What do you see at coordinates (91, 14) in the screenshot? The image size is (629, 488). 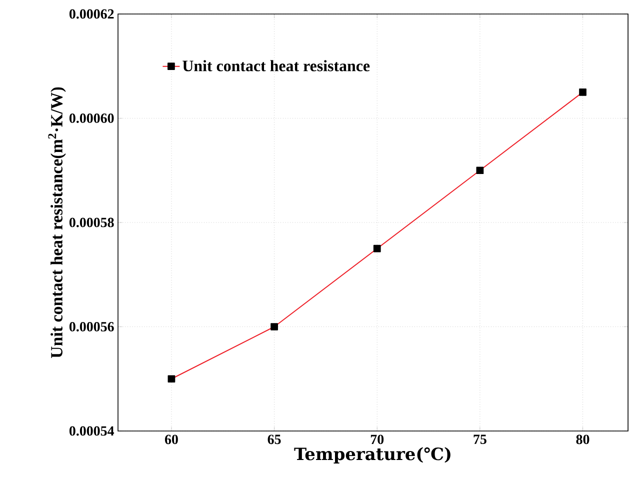 I see `y-tick-label: 0.00062` at bounding box center [91, 14].